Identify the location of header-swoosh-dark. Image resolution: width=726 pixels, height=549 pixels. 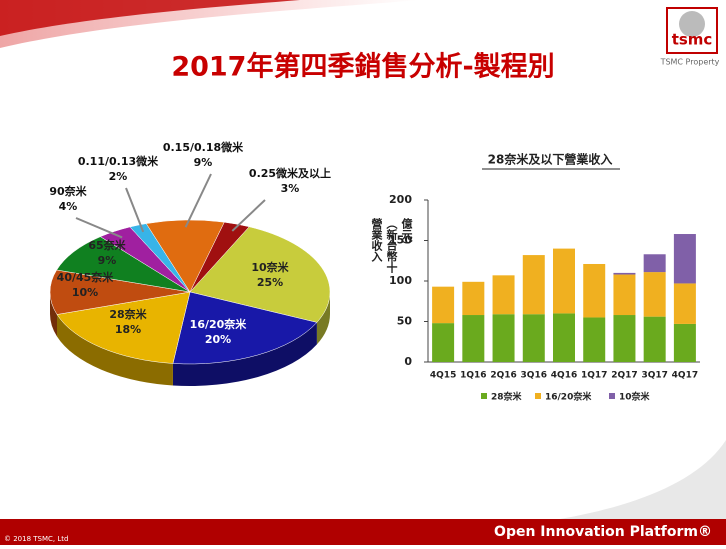
(150, 18).